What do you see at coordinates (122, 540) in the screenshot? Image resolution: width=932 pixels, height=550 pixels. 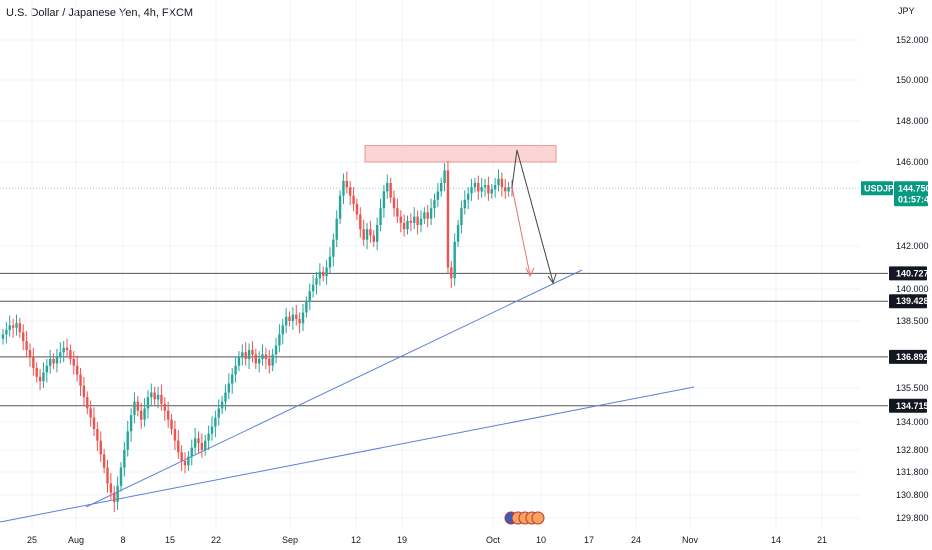 I see `x-tick-label: 8` at bounding box center [122, 540].